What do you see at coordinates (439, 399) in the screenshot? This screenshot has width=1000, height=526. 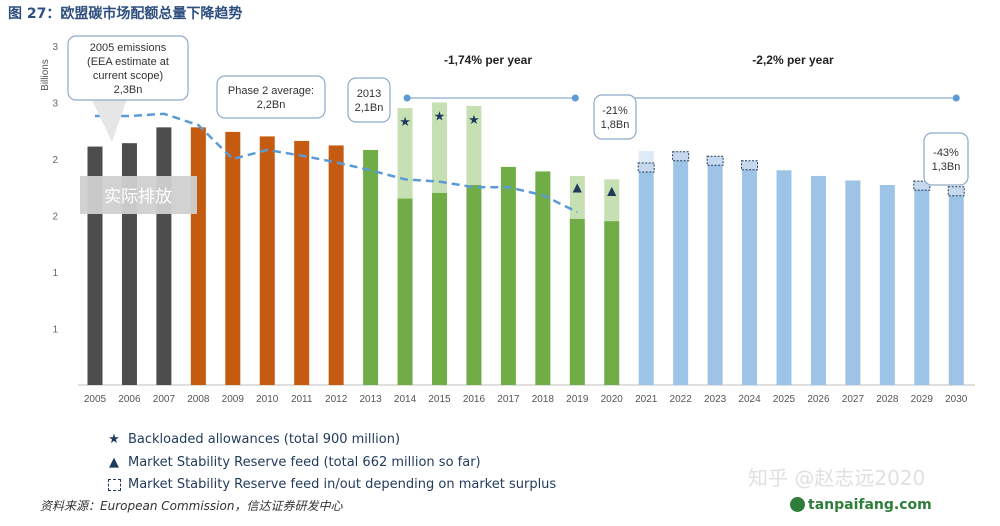 I see `x-tick-label: 2015` at bounding box center [439, 399].